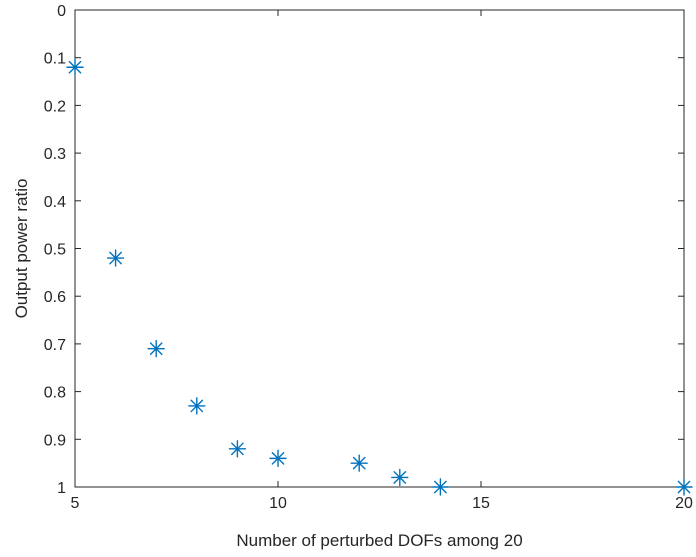 The width and height of the screenshot is (696, 557). What do you see at coordinates (55, 154) in the screenshot?
I see `y-tick-label: 0.3` at bounding box center [55, 154].